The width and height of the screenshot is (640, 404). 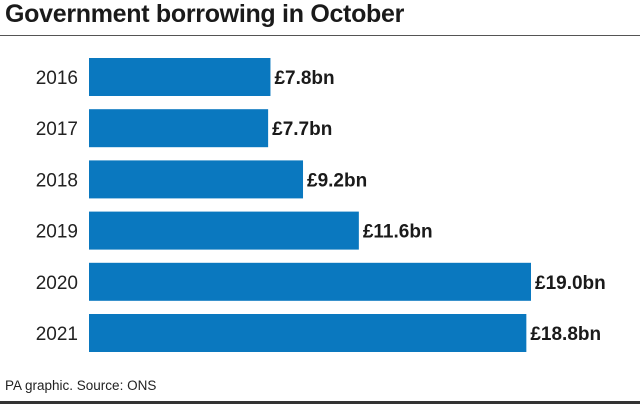 I want to click on bottom-rule, so click(x=320, y=402).